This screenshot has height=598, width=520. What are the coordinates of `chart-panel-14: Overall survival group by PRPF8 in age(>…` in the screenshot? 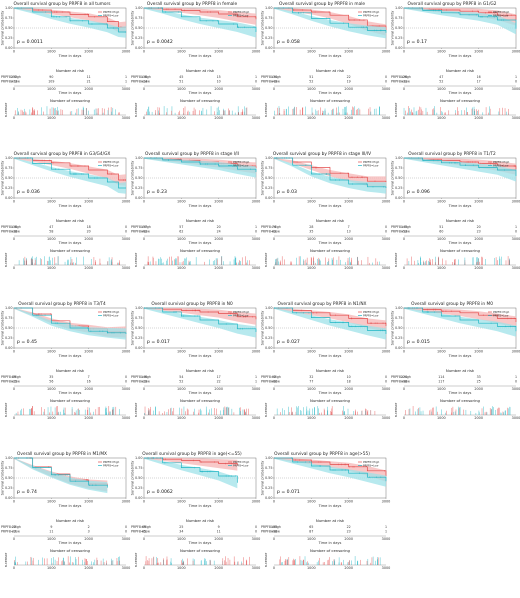 It's located at (326, 510).